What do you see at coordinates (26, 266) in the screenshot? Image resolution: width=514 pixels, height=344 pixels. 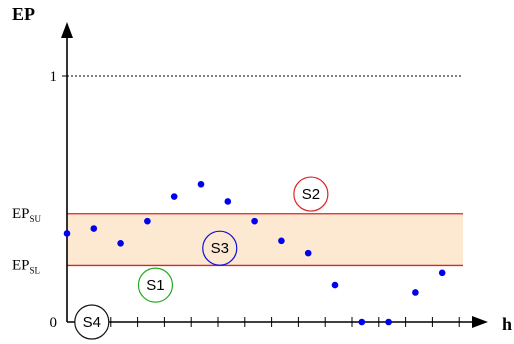 I see `lower-threshold-label: EPSL` at bounding box center [26, 266].